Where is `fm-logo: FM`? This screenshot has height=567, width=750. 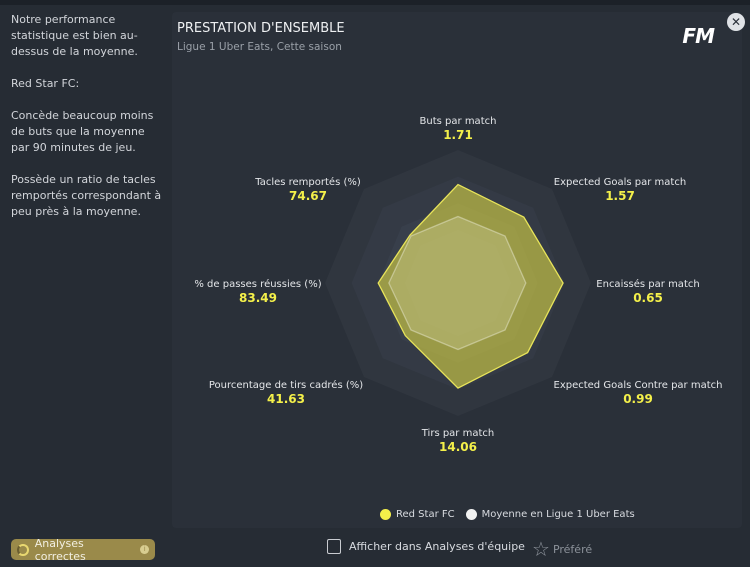
fm-logo: FM is located at coordinates (698, 36).